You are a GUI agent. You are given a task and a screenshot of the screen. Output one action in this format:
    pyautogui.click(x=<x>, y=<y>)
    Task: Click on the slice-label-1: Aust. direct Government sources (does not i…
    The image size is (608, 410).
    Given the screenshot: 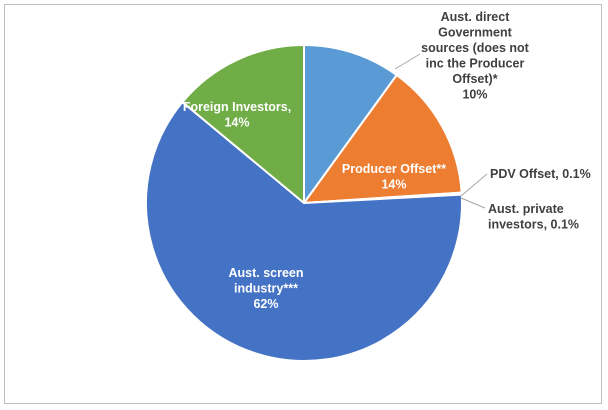 What is the action you would take?
    pyautogui.click(x=475, y=56)
    